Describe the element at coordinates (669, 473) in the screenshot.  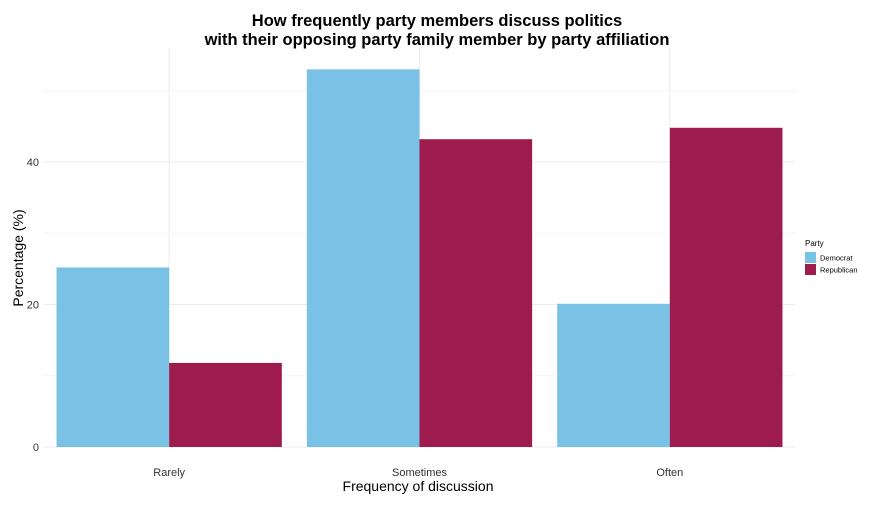
I see `x-tick-label-often: Often` at that location.